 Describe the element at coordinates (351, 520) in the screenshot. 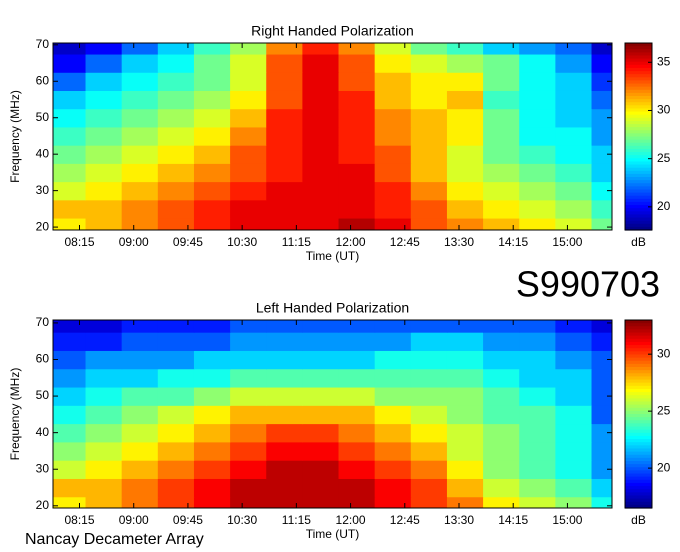

I see `x-tick-label: 12:00` at that location.